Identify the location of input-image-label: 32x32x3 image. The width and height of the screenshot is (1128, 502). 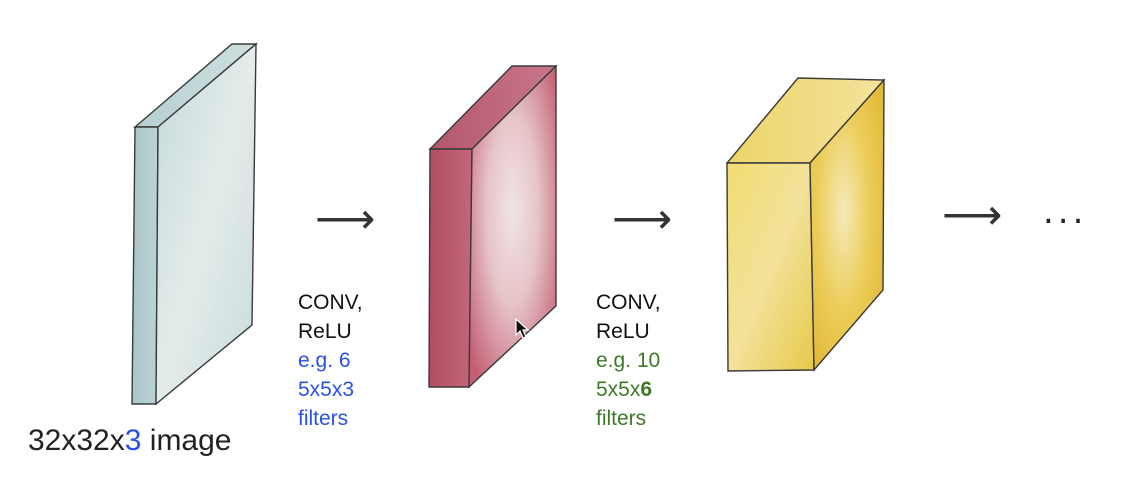
(129, 441).